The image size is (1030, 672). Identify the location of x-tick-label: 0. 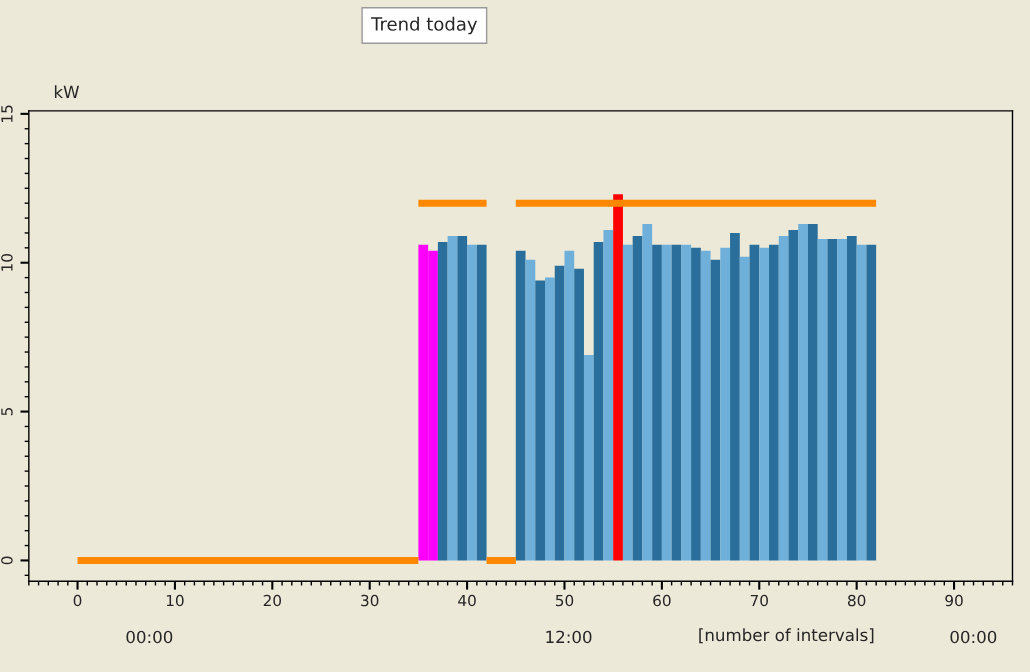
(77, 600).